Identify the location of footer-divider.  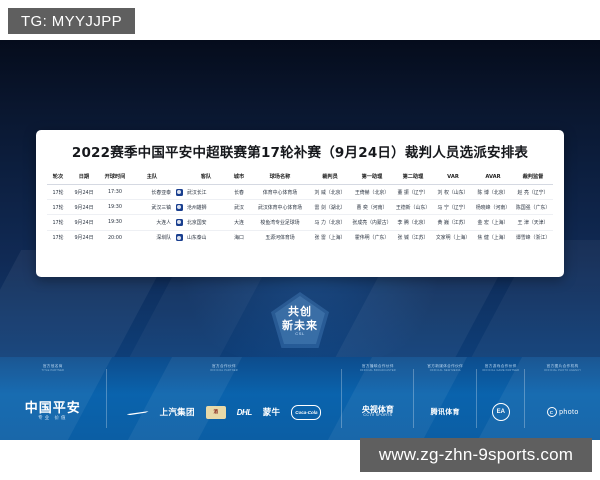
(477, 398).